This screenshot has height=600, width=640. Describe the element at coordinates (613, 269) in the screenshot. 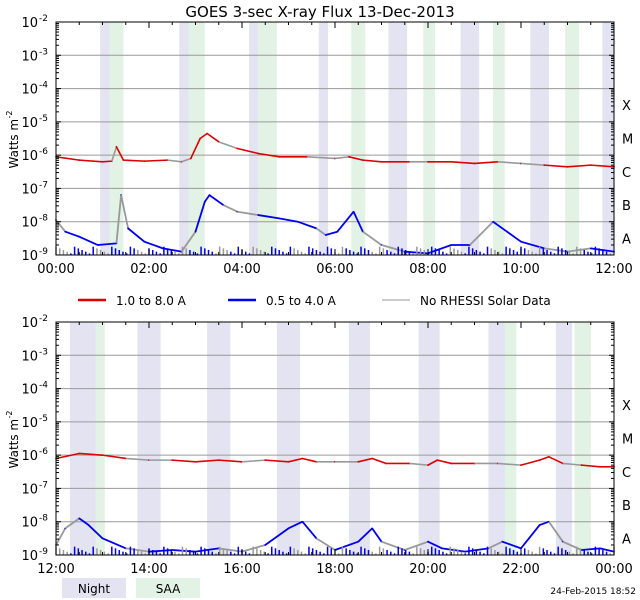

I see `x-tick-label: 12:00` at that location.